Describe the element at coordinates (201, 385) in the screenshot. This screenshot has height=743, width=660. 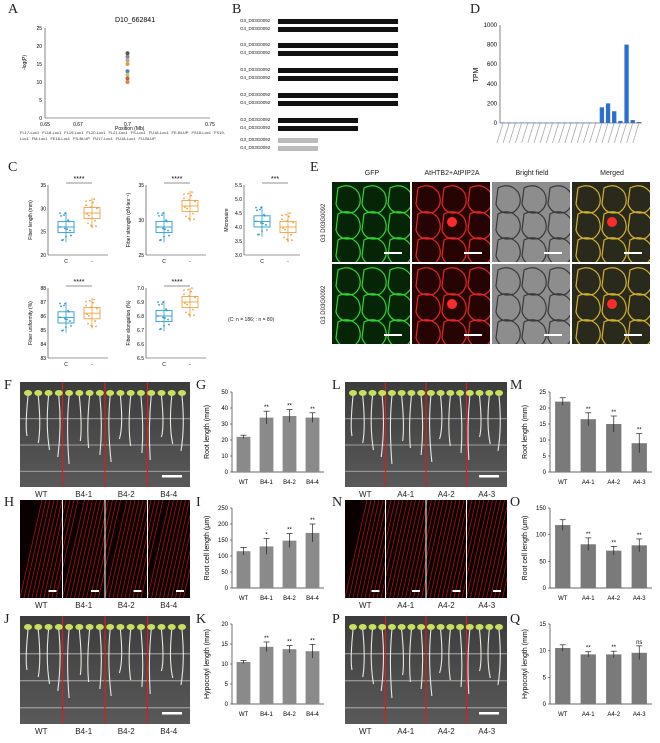
I see `panel-letter-g: G` at that location.